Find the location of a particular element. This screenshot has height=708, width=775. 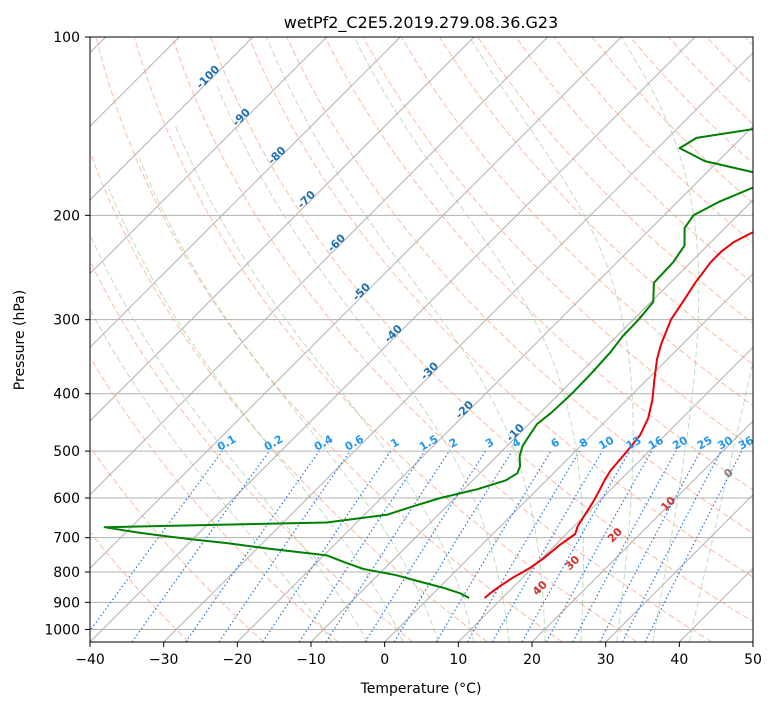

mixing-ratio-label: 1.5 is located at coordinates (428, 443).